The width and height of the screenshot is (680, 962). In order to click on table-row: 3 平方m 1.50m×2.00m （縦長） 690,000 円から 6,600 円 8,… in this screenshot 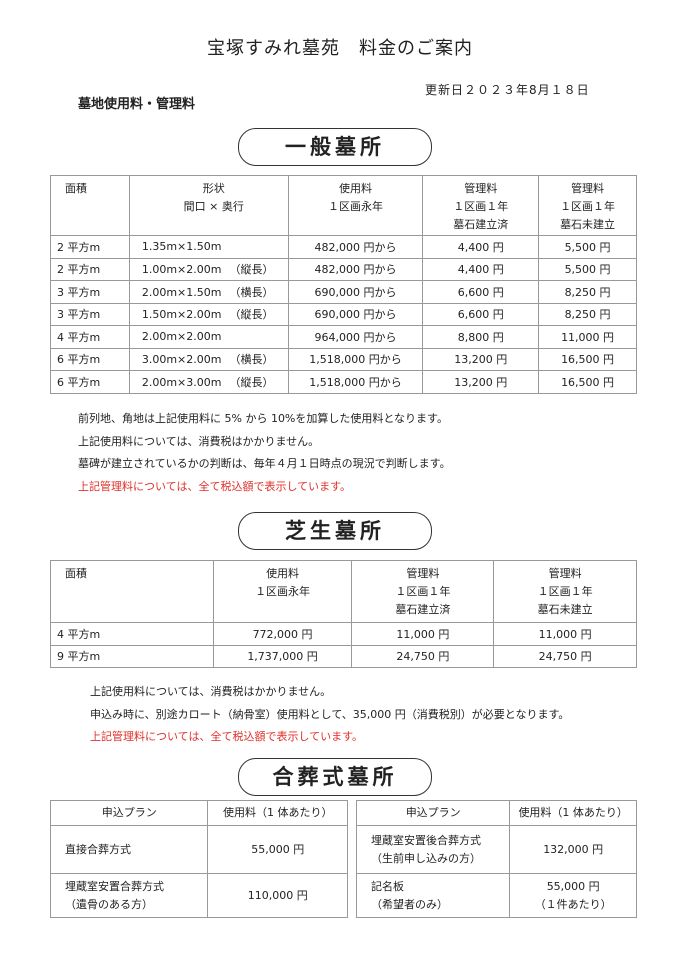, I will do `click(343, 314)`.